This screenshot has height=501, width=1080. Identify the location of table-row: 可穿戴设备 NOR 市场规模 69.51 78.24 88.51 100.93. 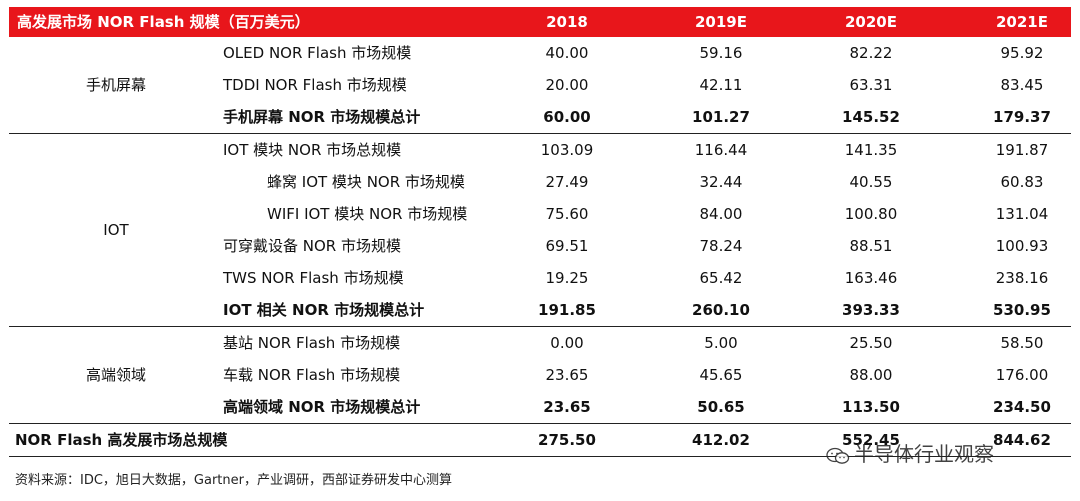
(540, 246).